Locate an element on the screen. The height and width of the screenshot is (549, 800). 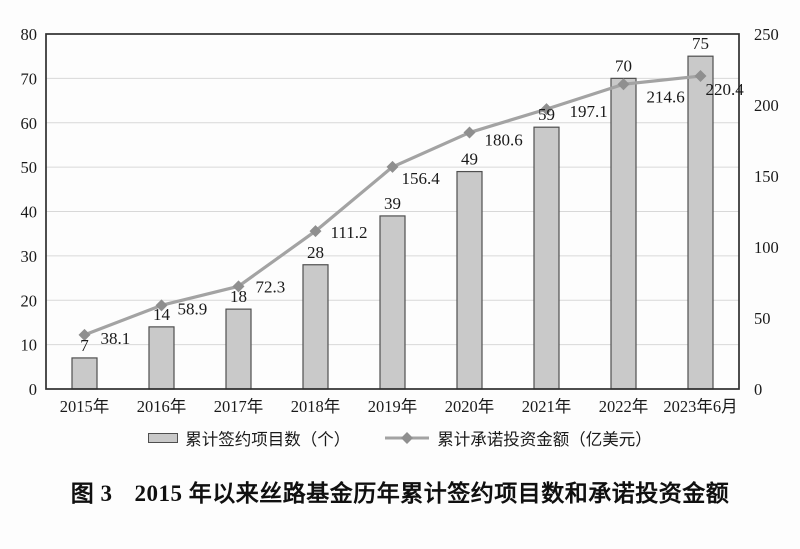
caption-text: 2015 年以来丝路基金历年累计签约项目数和承诺投资金额 is located at coordinates (432, 493).